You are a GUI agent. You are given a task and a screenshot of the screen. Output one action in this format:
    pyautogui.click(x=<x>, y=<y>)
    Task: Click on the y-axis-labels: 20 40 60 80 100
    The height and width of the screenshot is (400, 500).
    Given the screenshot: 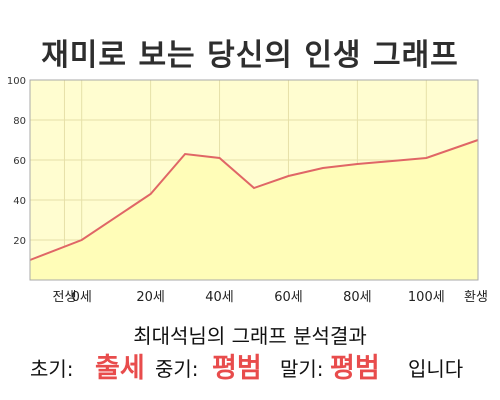 What is the action you would take?
    pyautogui.click(x=16, y=161)
    